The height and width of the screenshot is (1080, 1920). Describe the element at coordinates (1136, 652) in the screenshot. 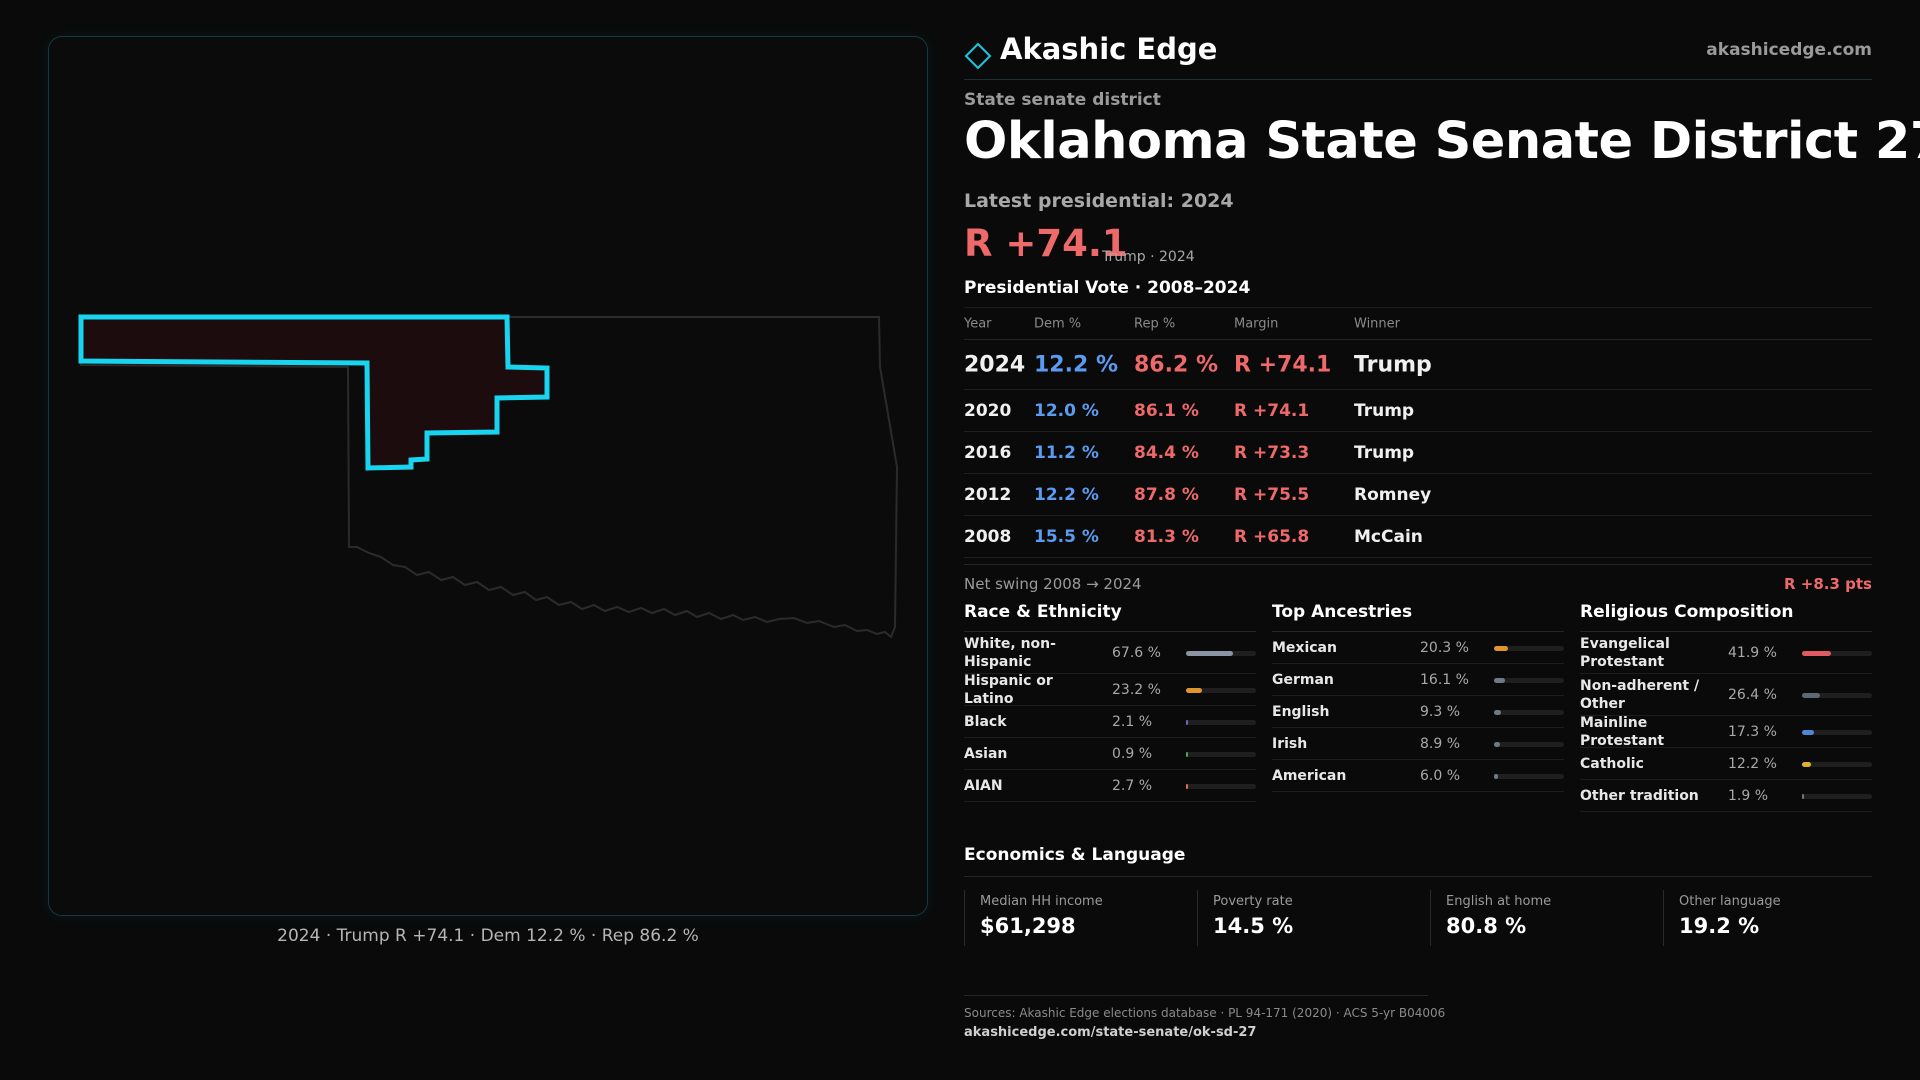

I see `race-pct: 67.6 %` at that location.